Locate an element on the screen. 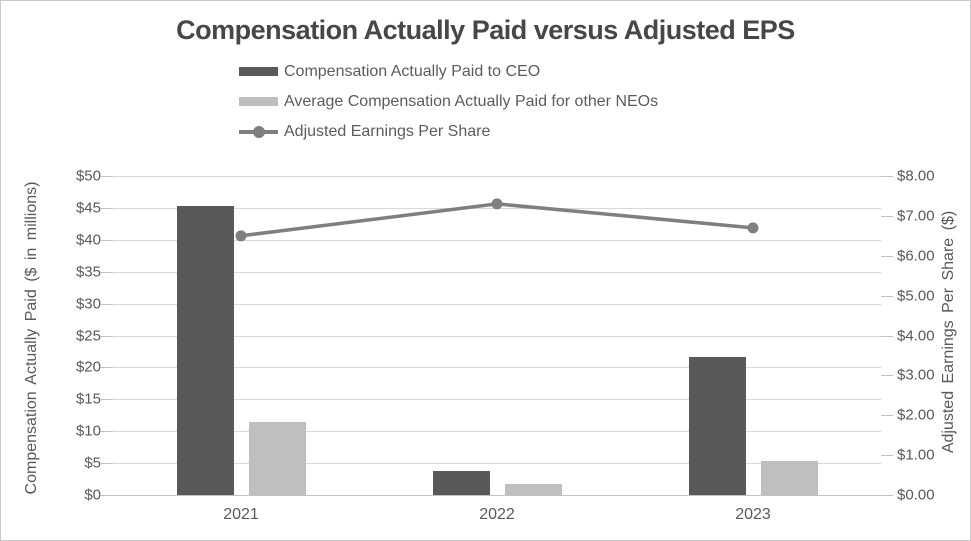 The width and height of the screenshot is (971, 541). left-axis-tick-label: $15 is located at coordinates (88, 399).